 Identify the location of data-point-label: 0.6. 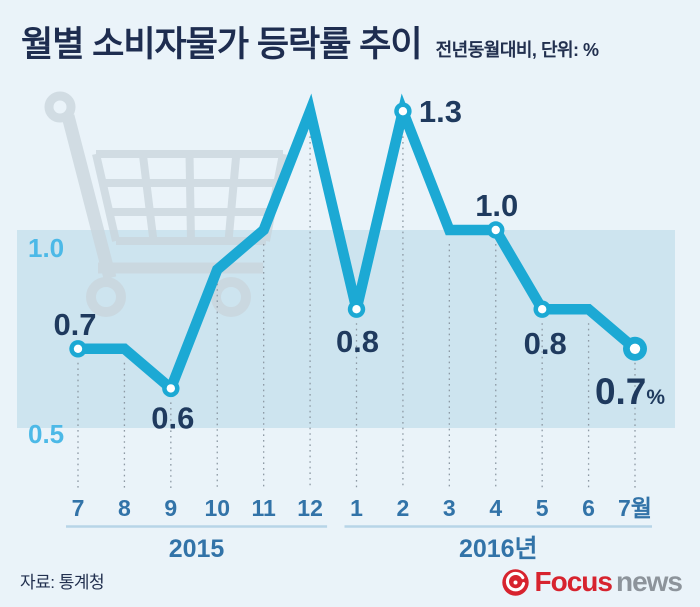
(172, 417).